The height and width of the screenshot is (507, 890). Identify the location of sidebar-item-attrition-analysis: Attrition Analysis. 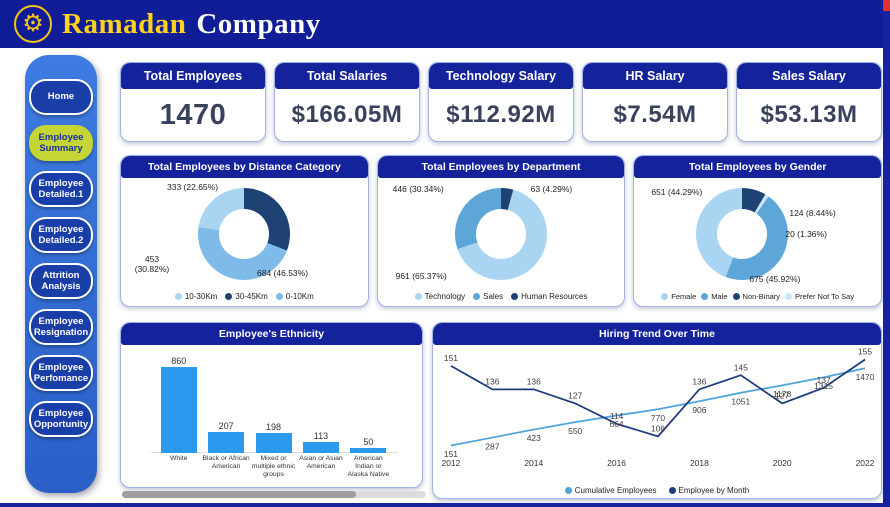
(61, 281).